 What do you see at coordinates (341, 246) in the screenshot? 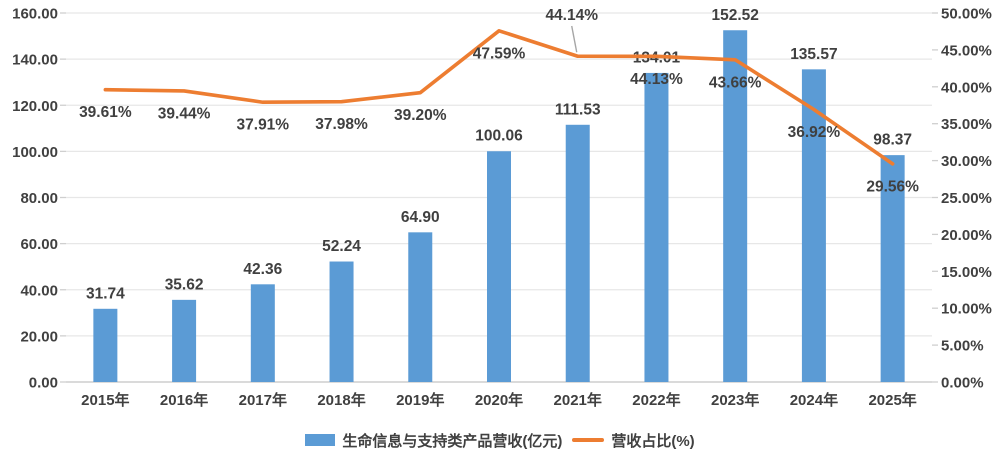
I see `bar-value-label: 52.24` at bounding box center [341, 246].